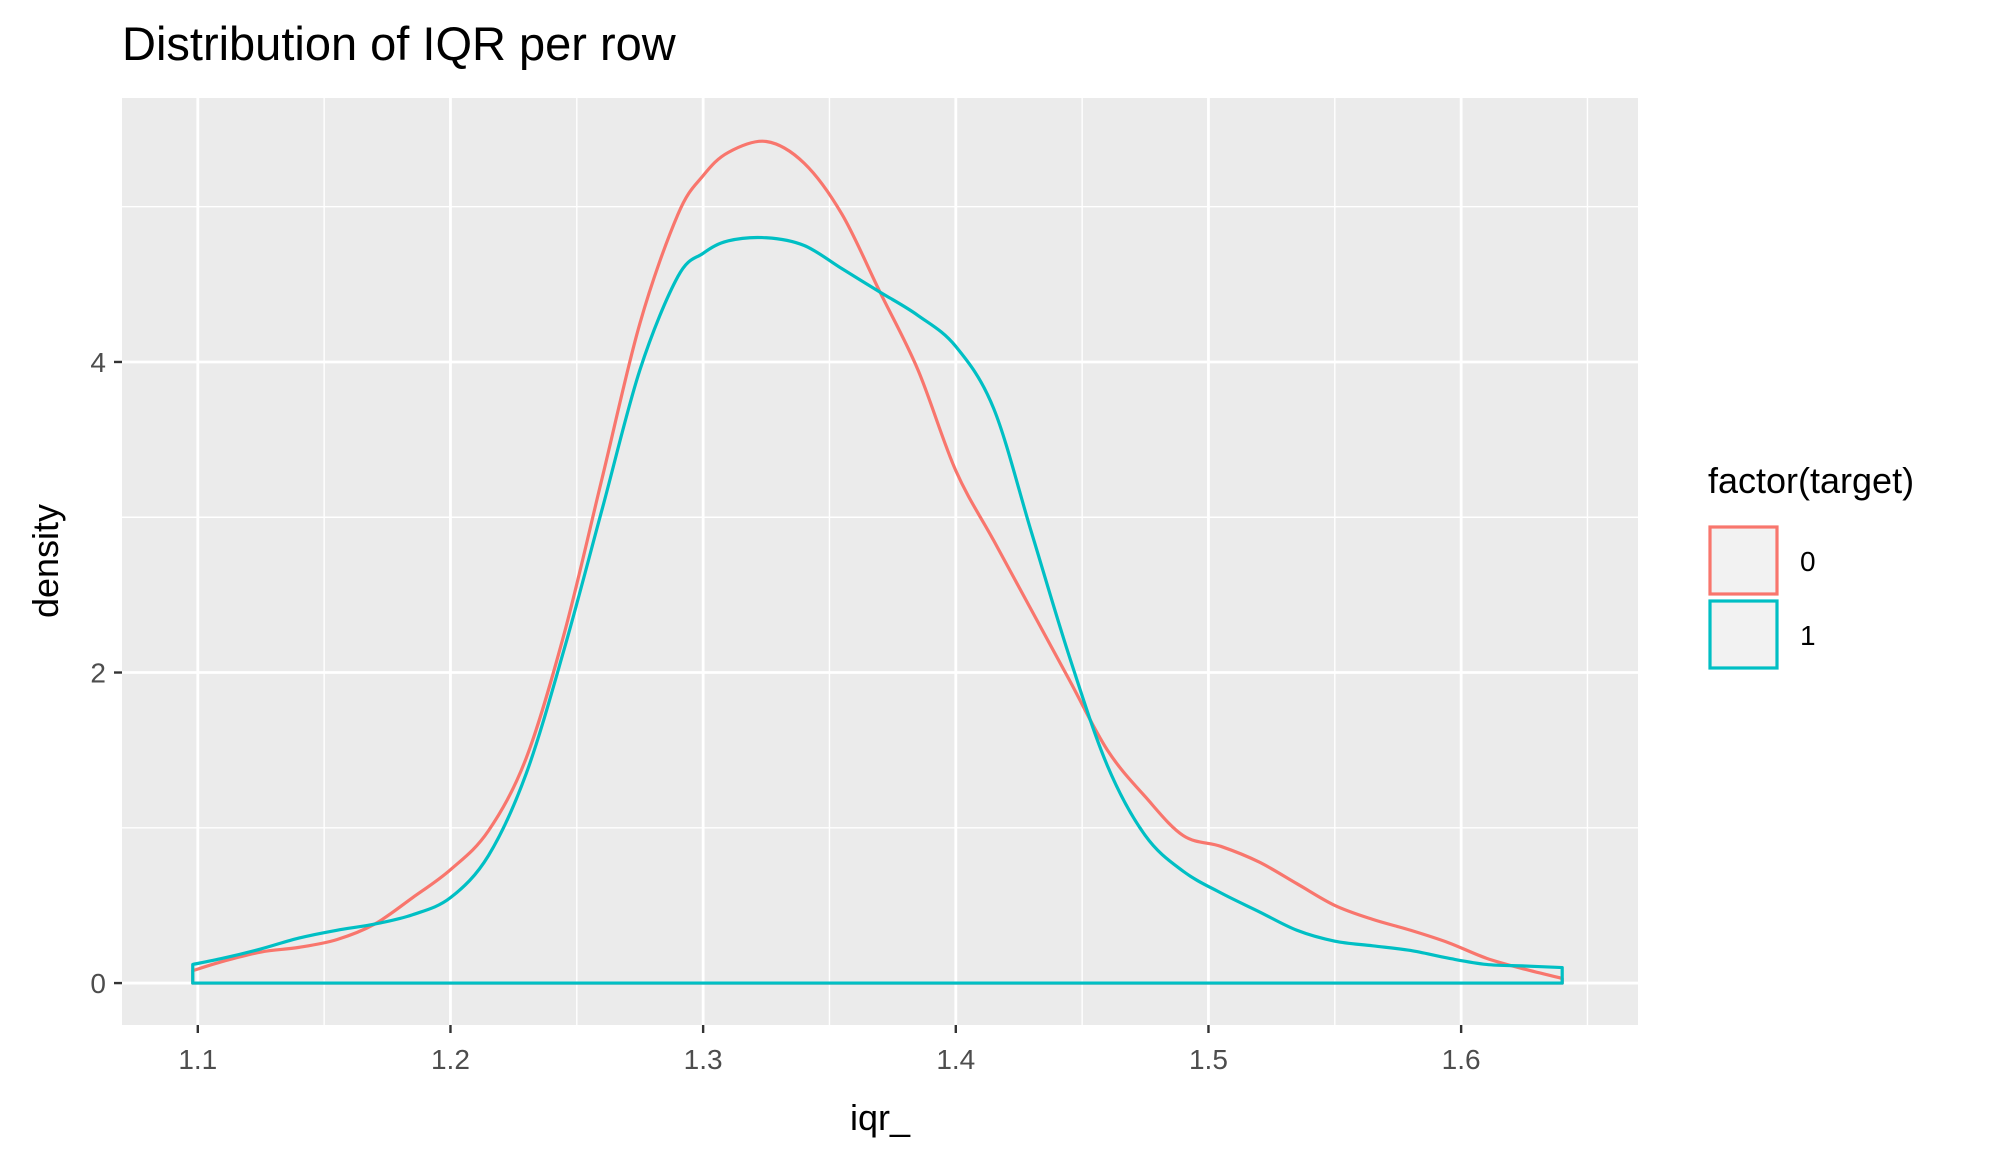  What do you see at coordinates (98, 983) in the screenshot?
I see `y-tick-label-0: 0` at bounding box center [98, 983].